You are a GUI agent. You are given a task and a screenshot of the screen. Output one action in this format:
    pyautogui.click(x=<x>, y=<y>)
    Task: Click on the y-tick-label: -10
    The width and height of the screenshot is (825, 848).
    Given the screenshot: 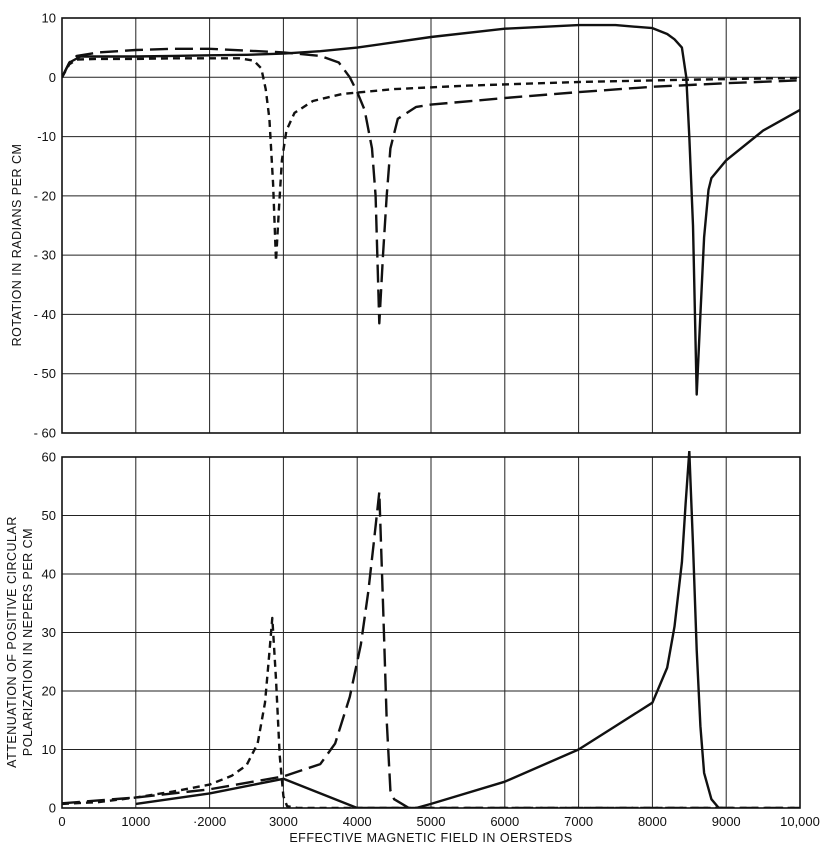 What is the action you would take?
    pyautogui.click(x=46, y=136)
    